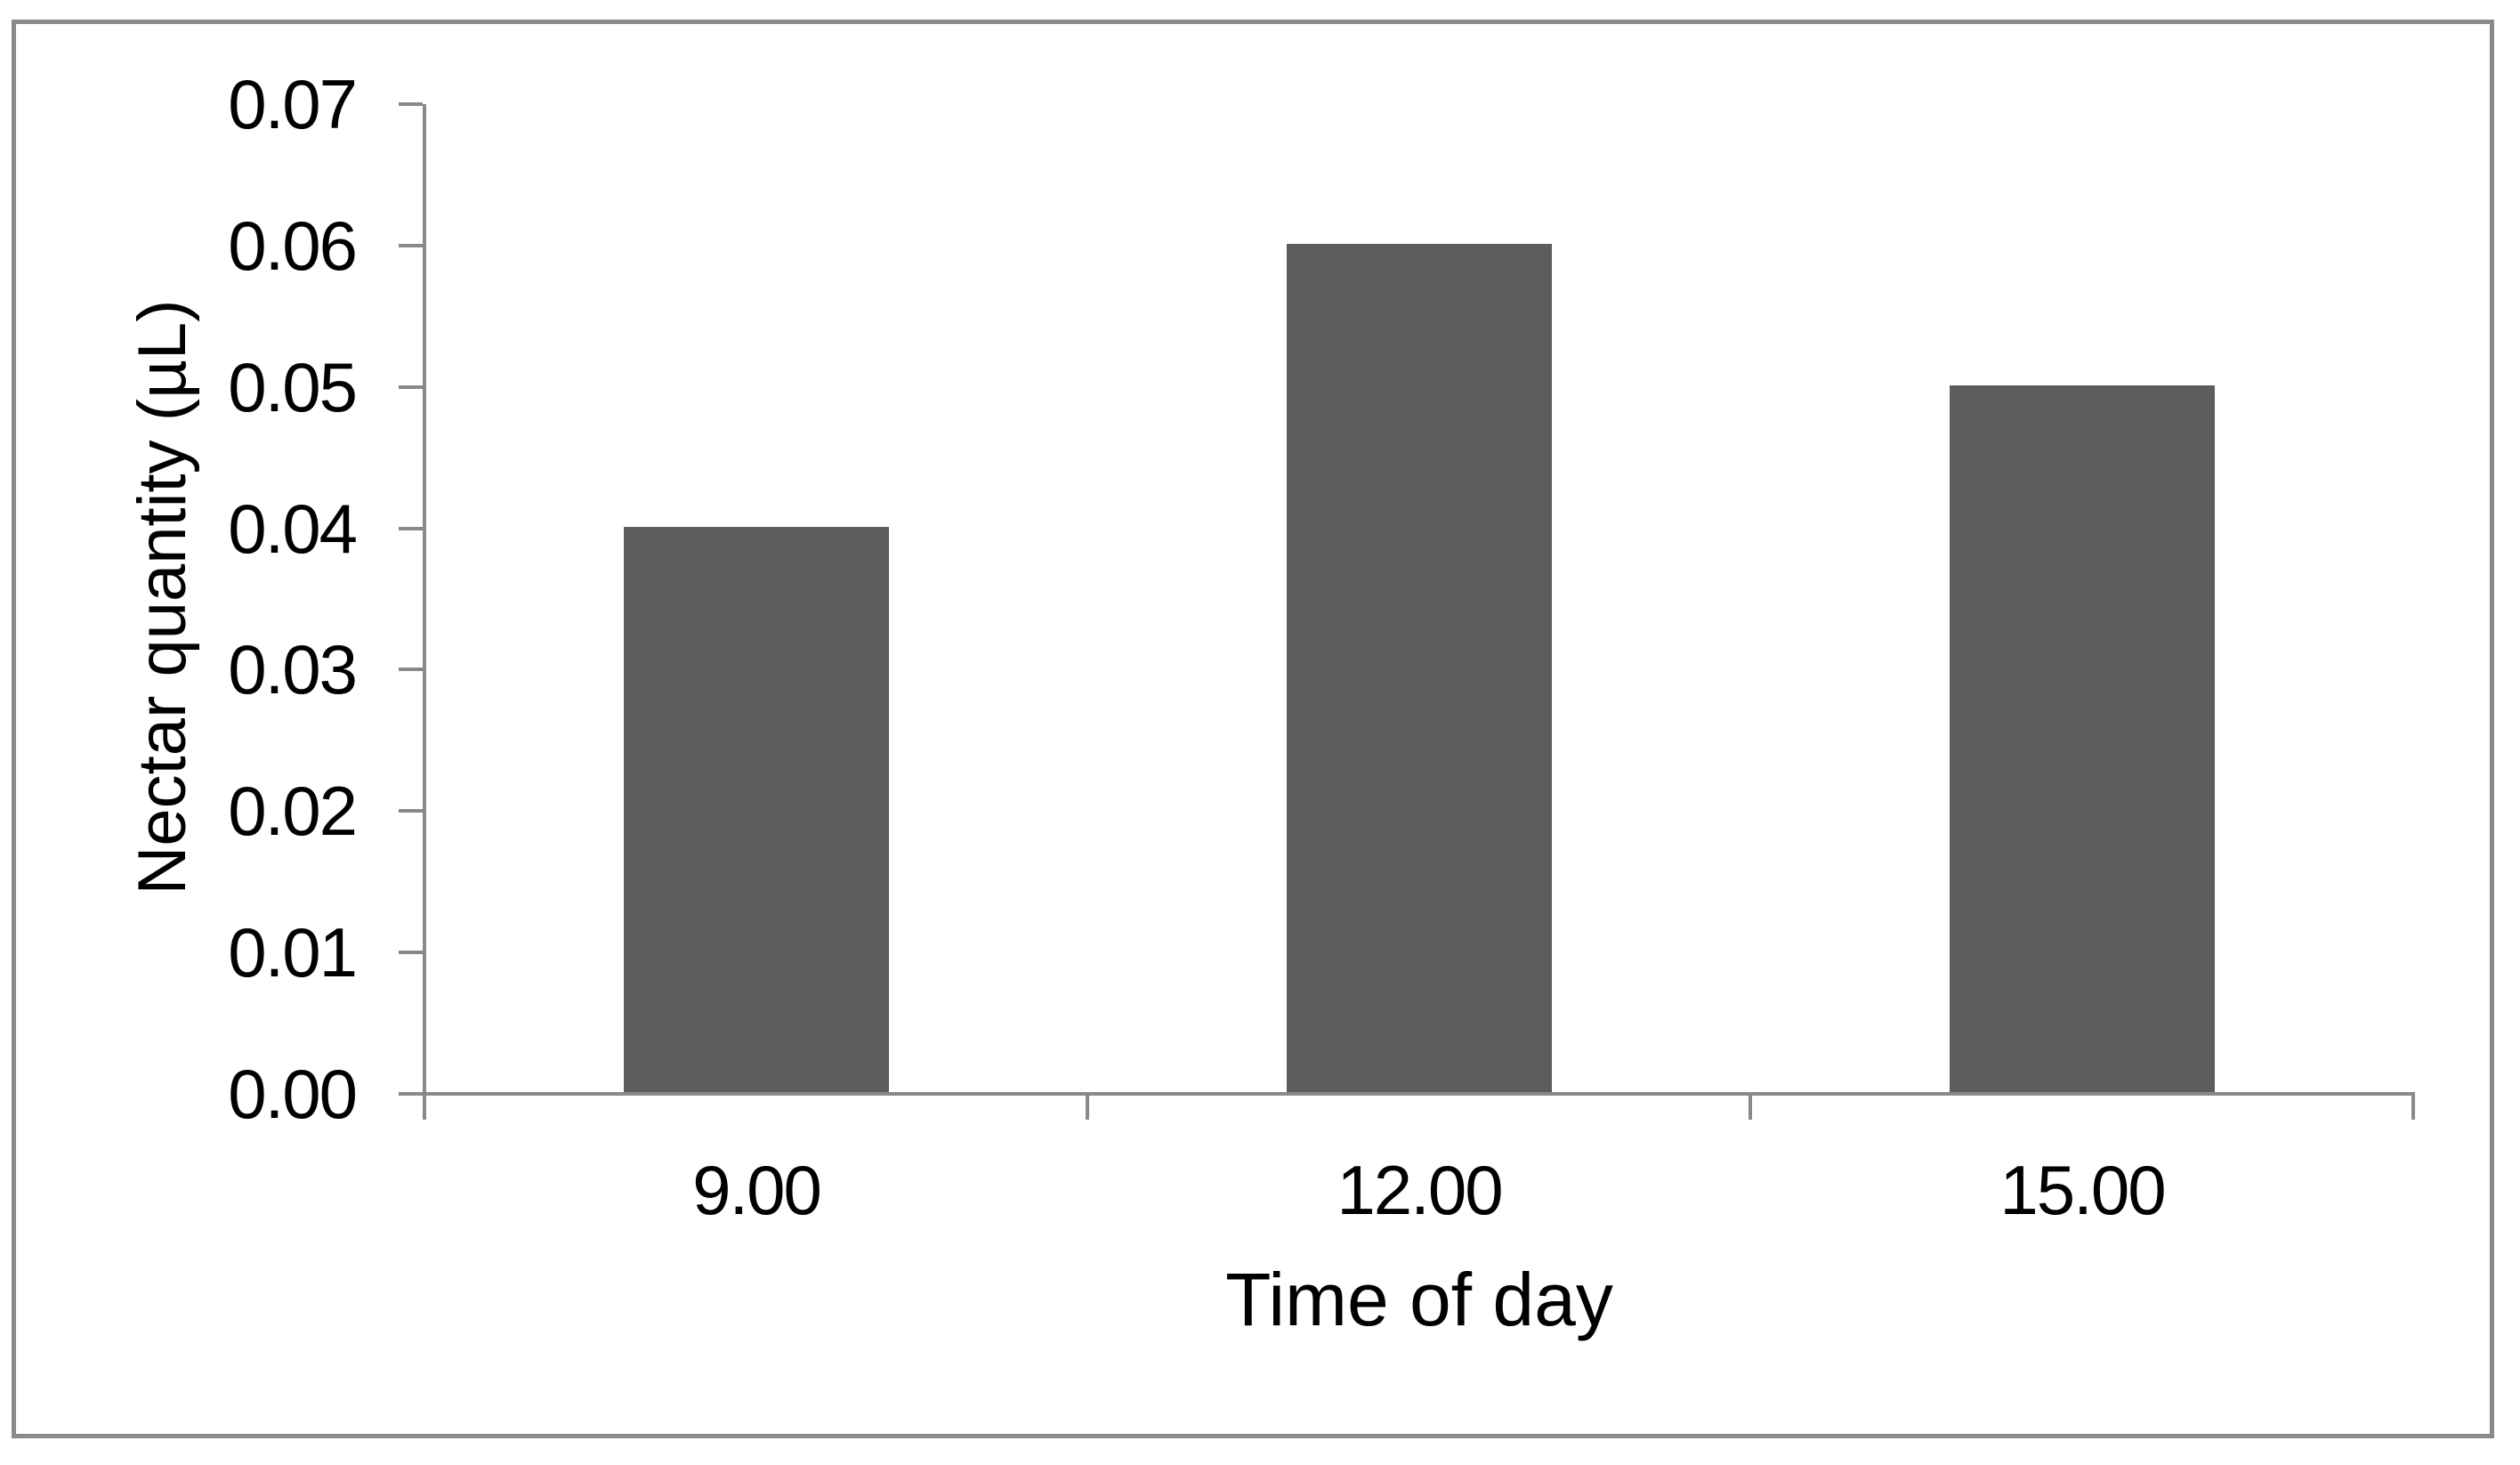 This screenshot has width=2520, height=1465. Describe the element at coordinates (293, 811) in the screenshot. I see `y-tick-label: 0.02` at that location.